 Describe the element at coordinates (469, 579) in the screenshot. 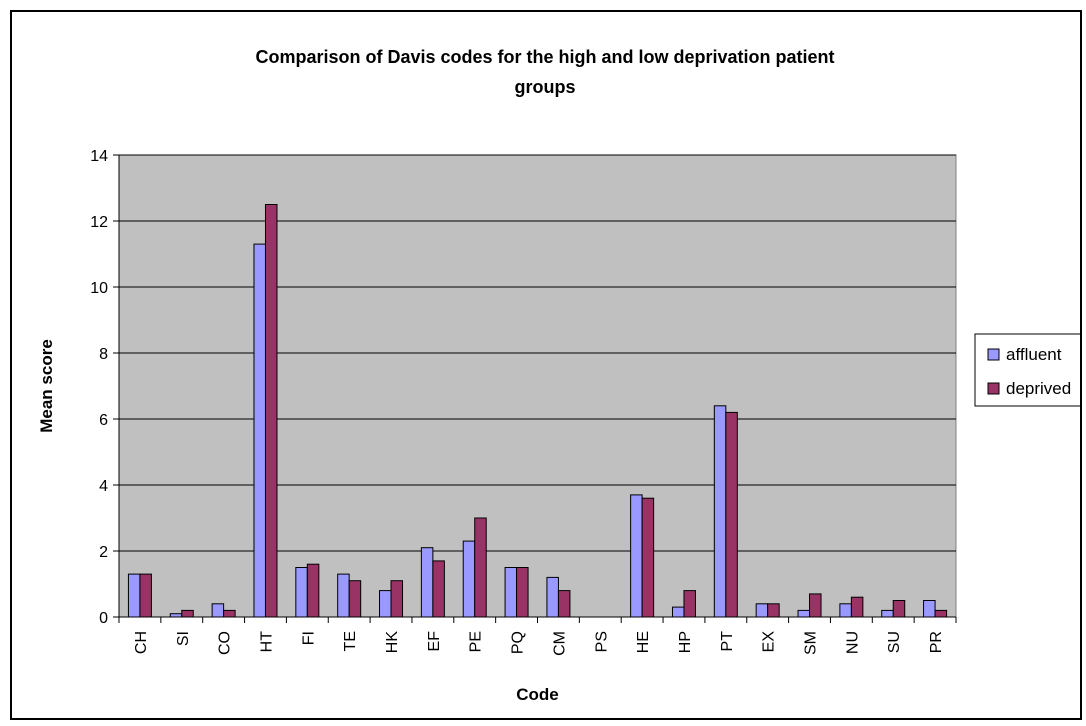

I see `bar-affluent-PE` at that location.